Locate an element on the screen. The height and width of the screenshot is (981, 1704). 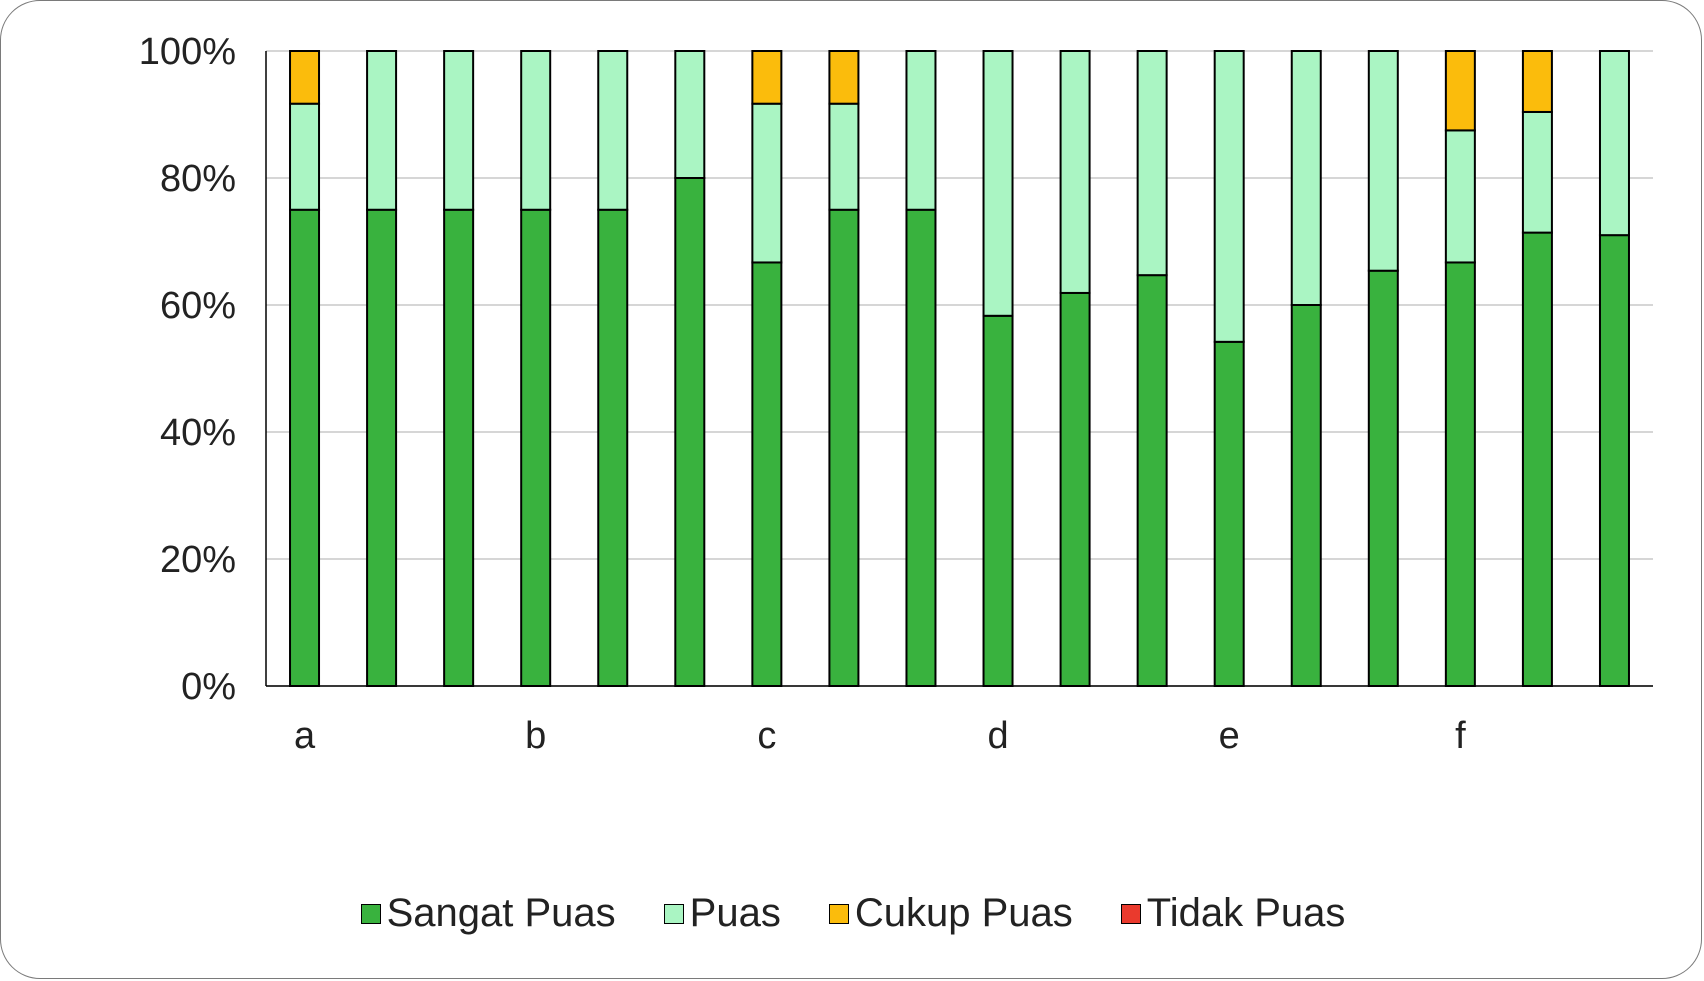
legend-item-sangat-puas: Sangat Puas is located at coordinates (488, 913).